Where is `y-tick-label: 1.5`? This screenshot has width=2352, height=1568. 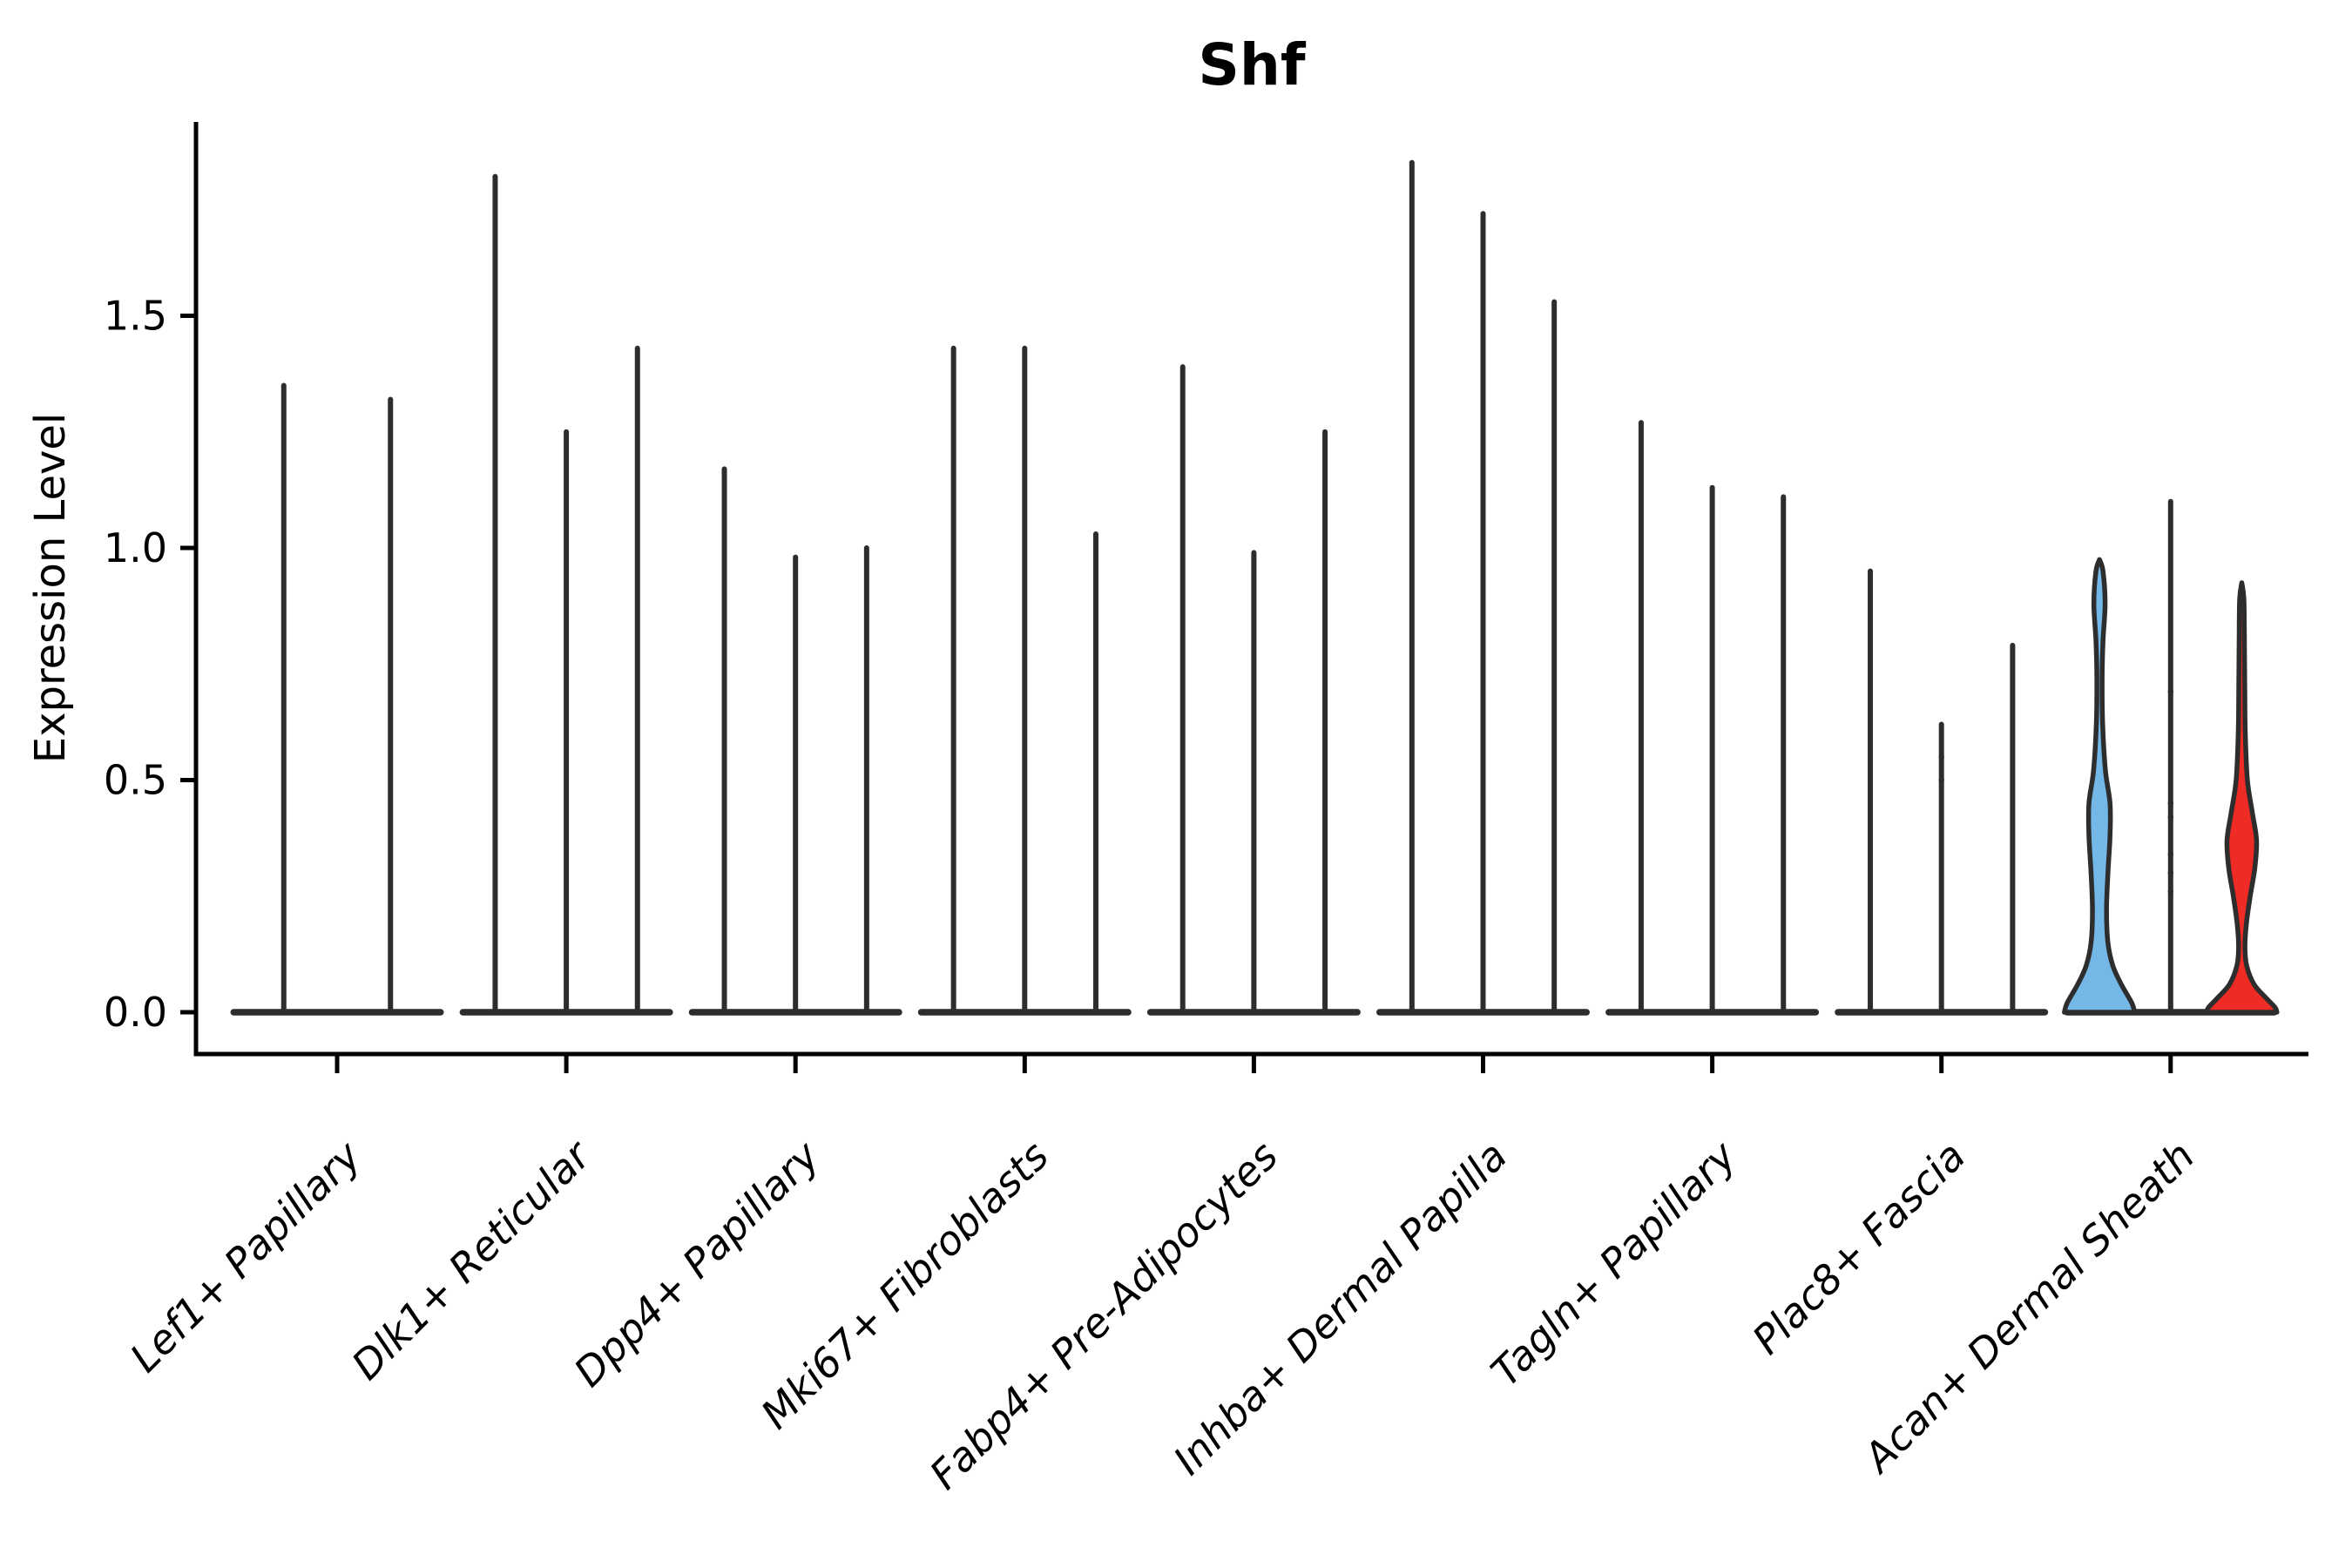
y-tick-label: 1.5 is located at coordinates (135, 316).